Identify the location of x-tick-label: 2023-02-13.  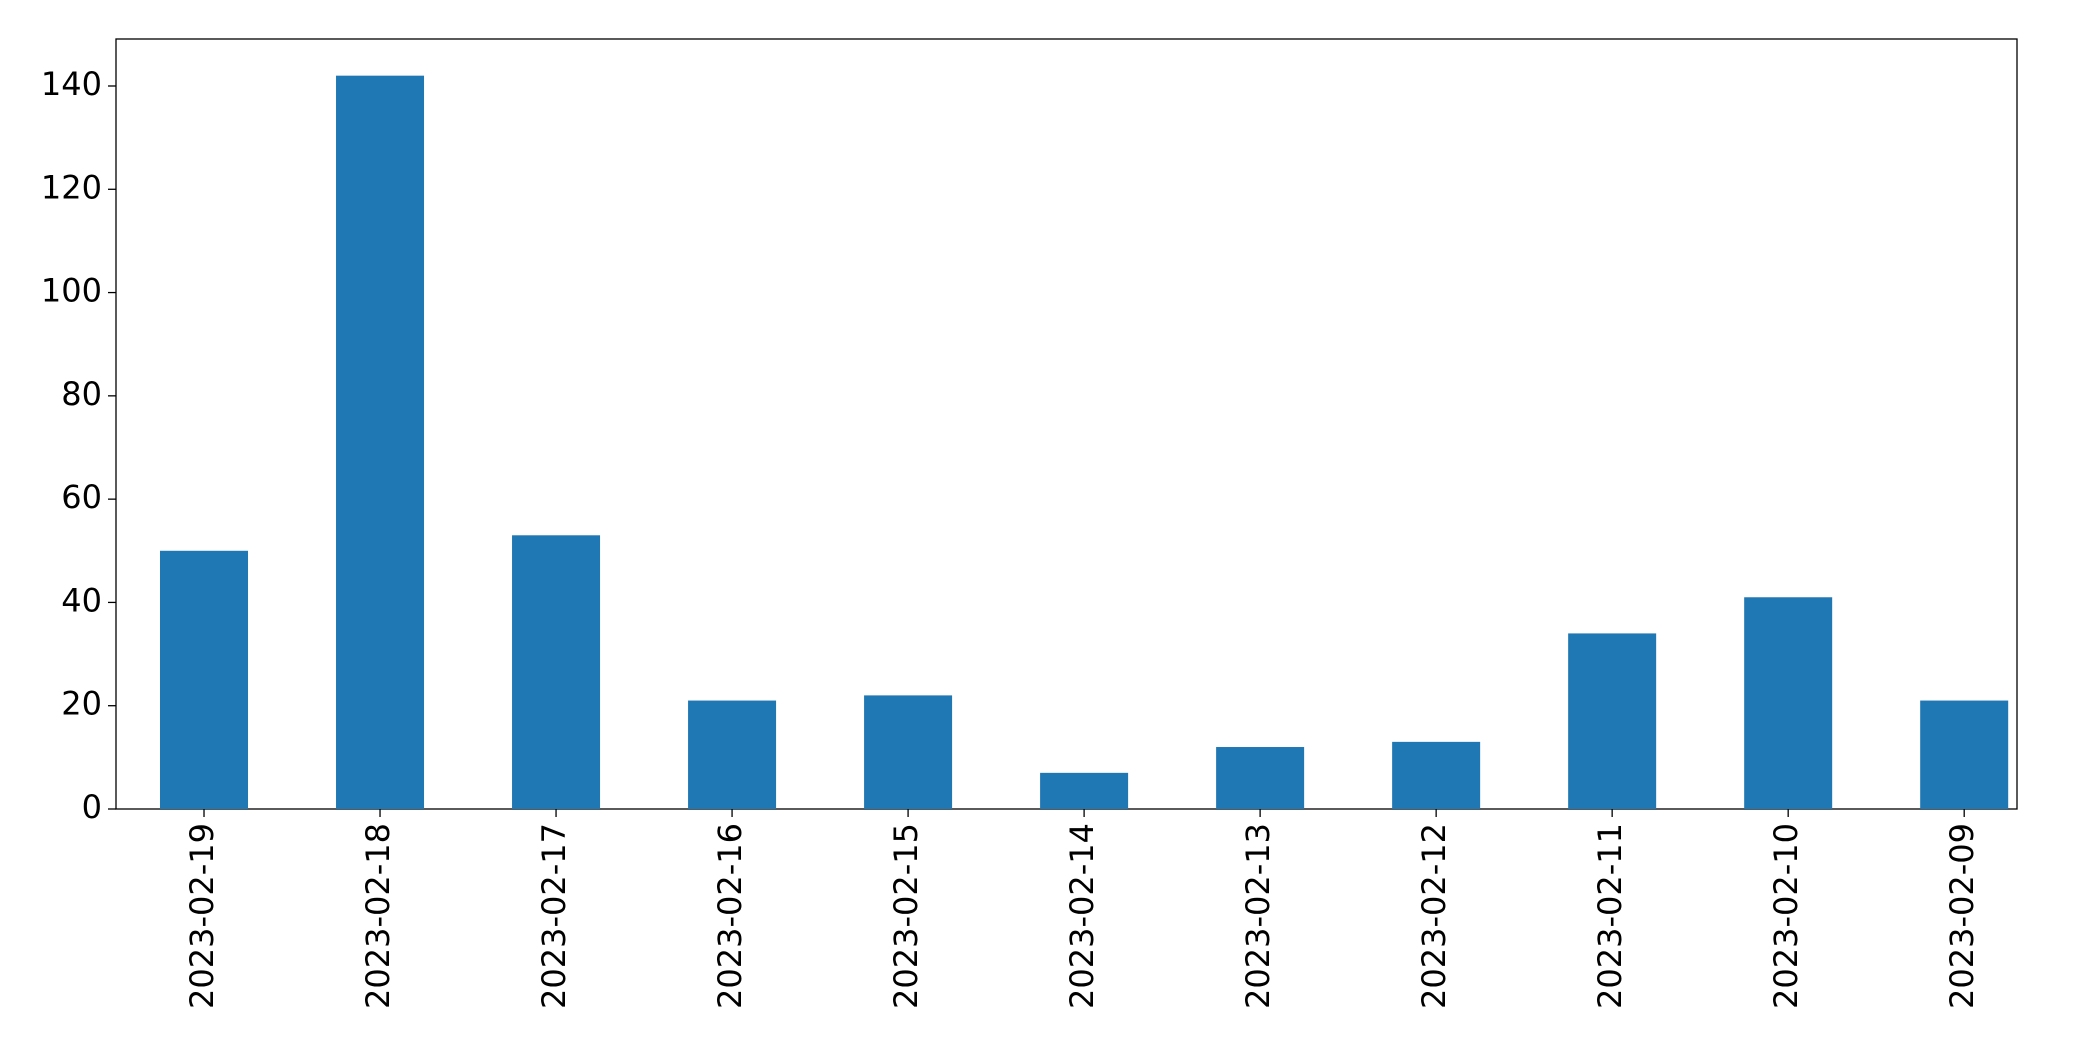
(1258, 916).